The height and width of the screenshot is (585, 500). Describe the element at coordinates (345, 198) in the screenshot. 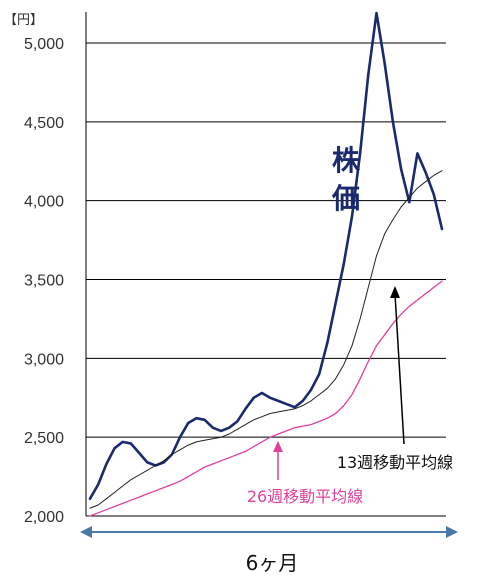

I see `annotation-stock-price: 価` at that location.